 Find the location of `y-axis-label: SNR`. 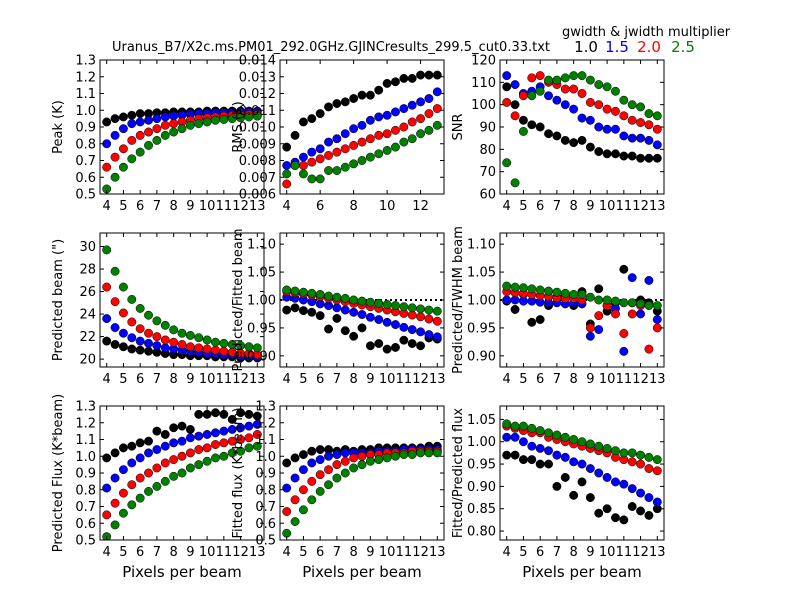

y-axis-label: SNR is located at coordinates (458, 126).